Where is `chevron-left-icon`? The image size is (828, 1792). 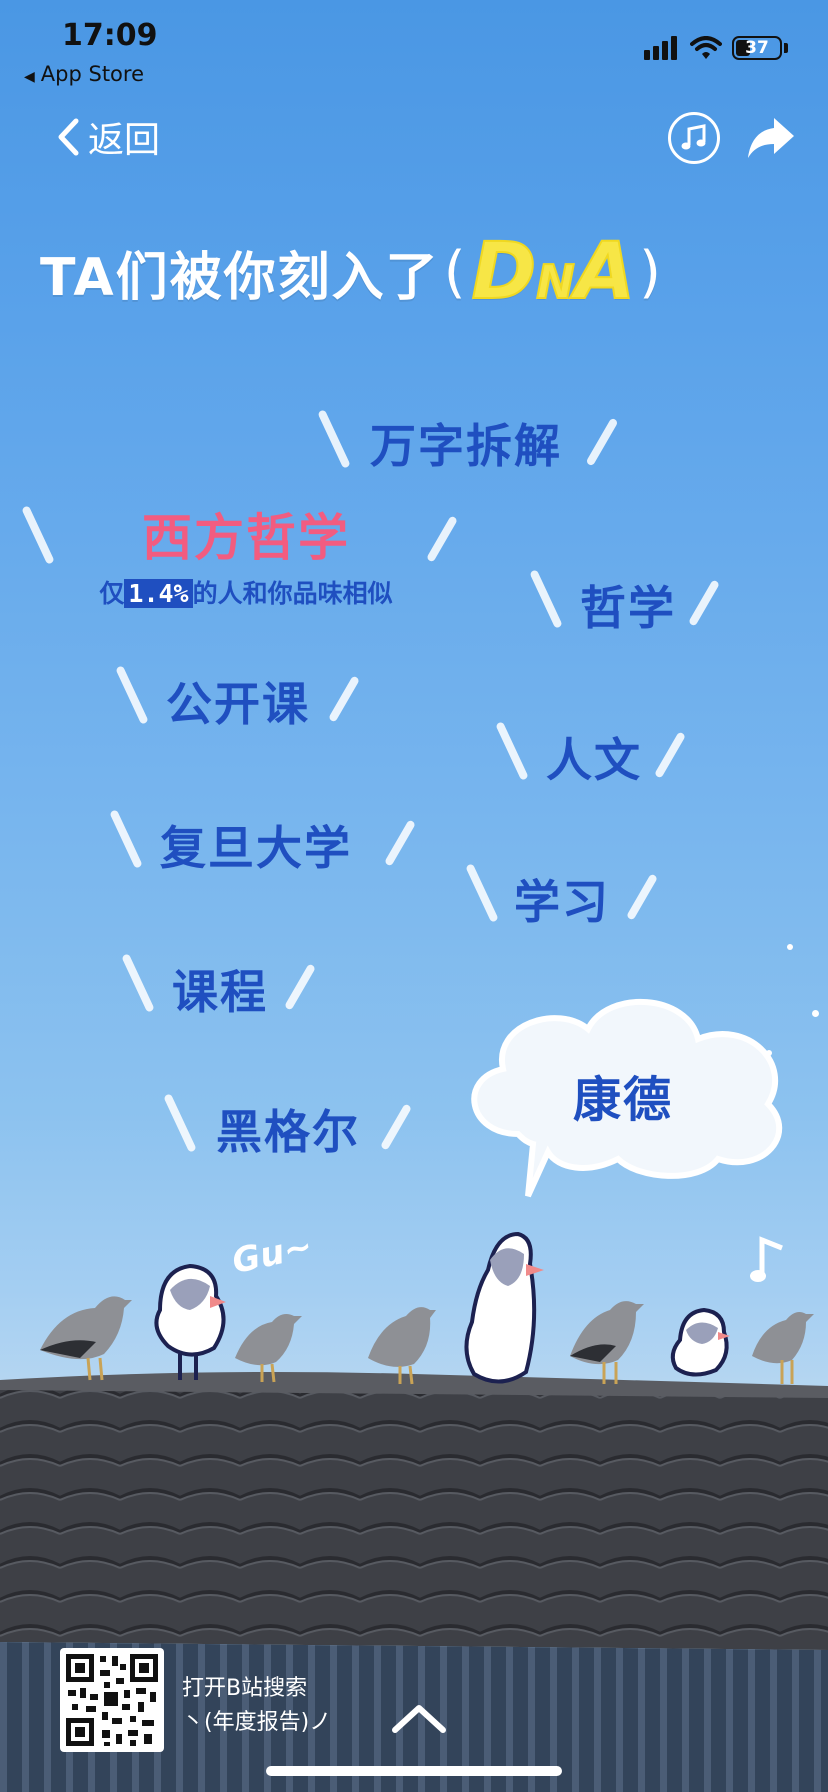 chevron-left-icon is located at coordinates (68, 137).